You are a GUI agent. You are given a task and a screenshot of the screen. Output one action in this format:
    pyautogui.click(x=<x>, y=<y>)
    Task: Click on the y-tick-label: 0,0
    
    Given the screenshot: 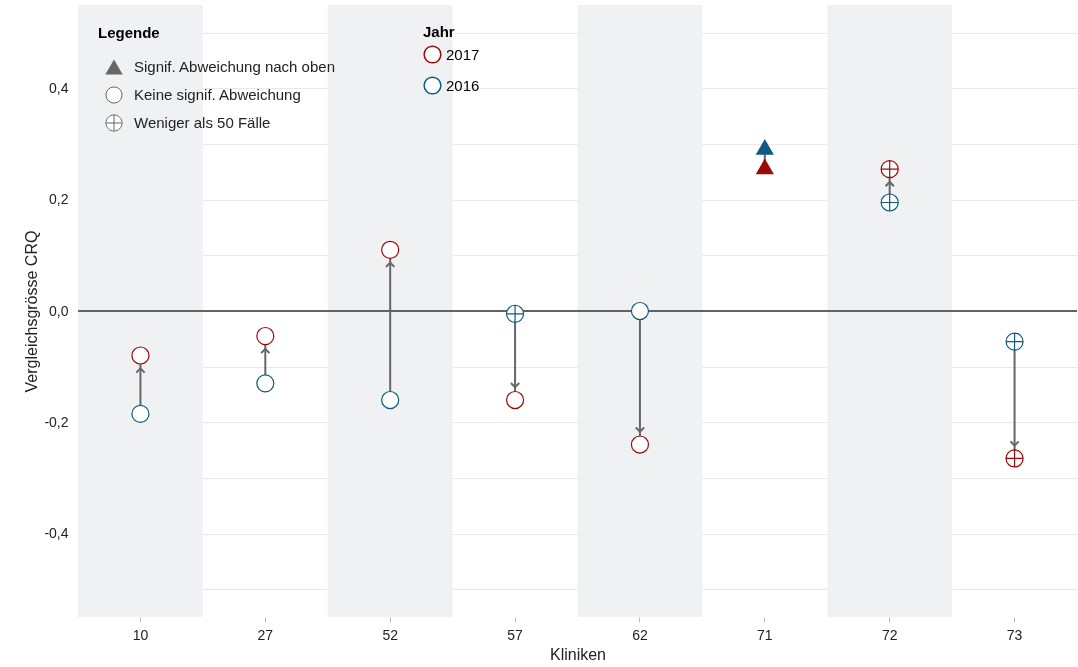 What is the action you would take?
    pyautogui.click(x=59, y=310)
    